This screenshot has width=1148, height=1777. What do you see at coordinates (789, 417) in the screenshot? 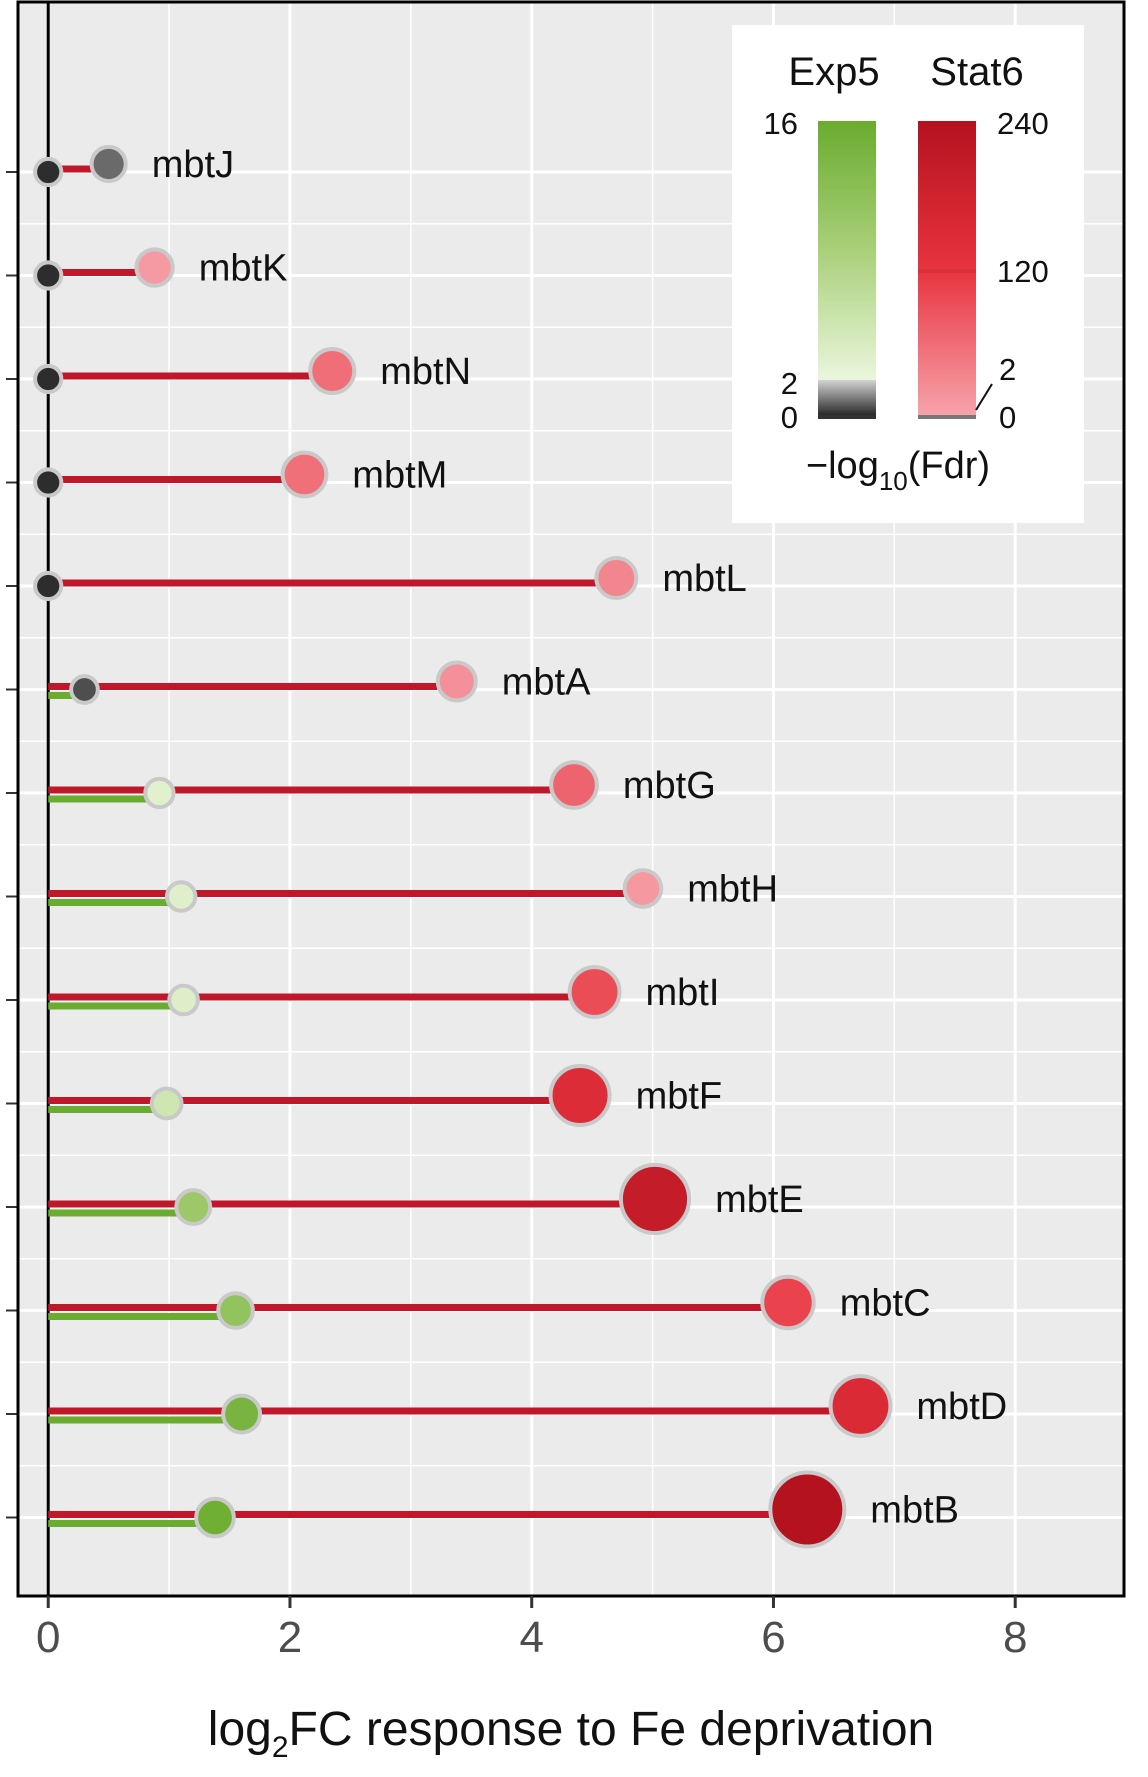
I see `exp5-label-bottom: 0` at bounding box center [789, 417].